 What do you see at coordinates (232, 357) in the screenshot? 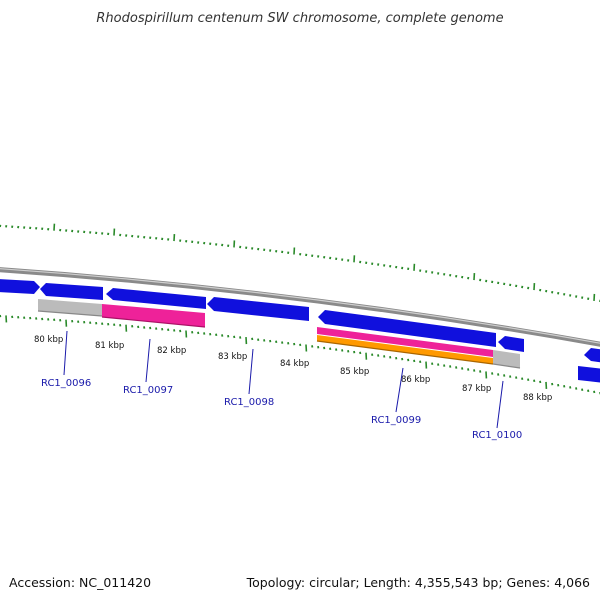
I see `scale-label: 83 kbp` at bounding box center [232, 357].